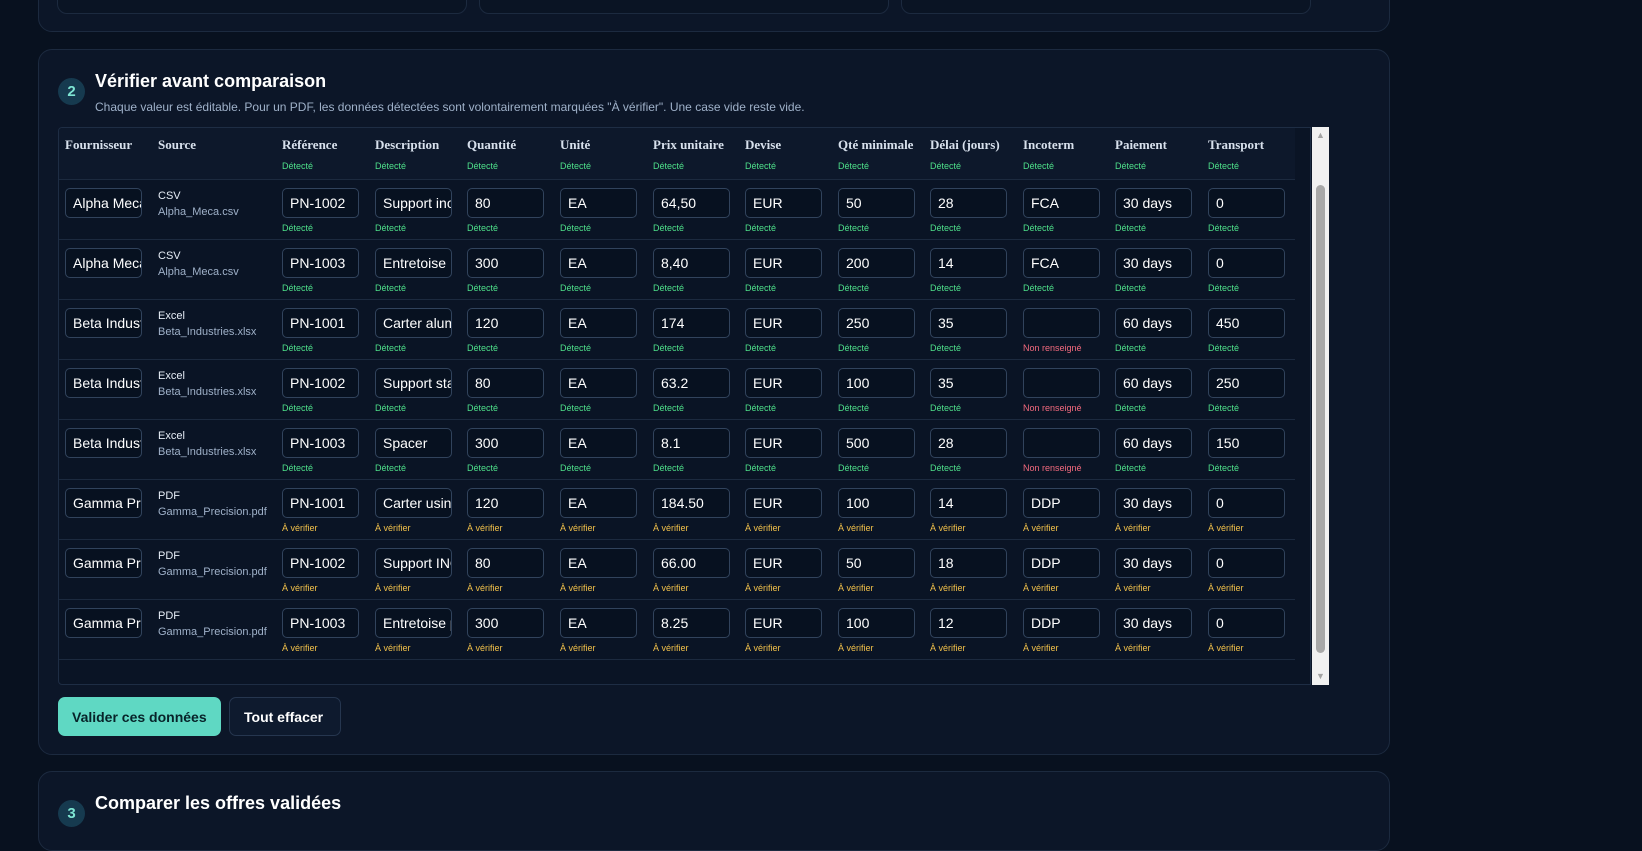 This screenshot has height=851, width=1642. I want to click on transport-input: 150, so click(1246, 443).